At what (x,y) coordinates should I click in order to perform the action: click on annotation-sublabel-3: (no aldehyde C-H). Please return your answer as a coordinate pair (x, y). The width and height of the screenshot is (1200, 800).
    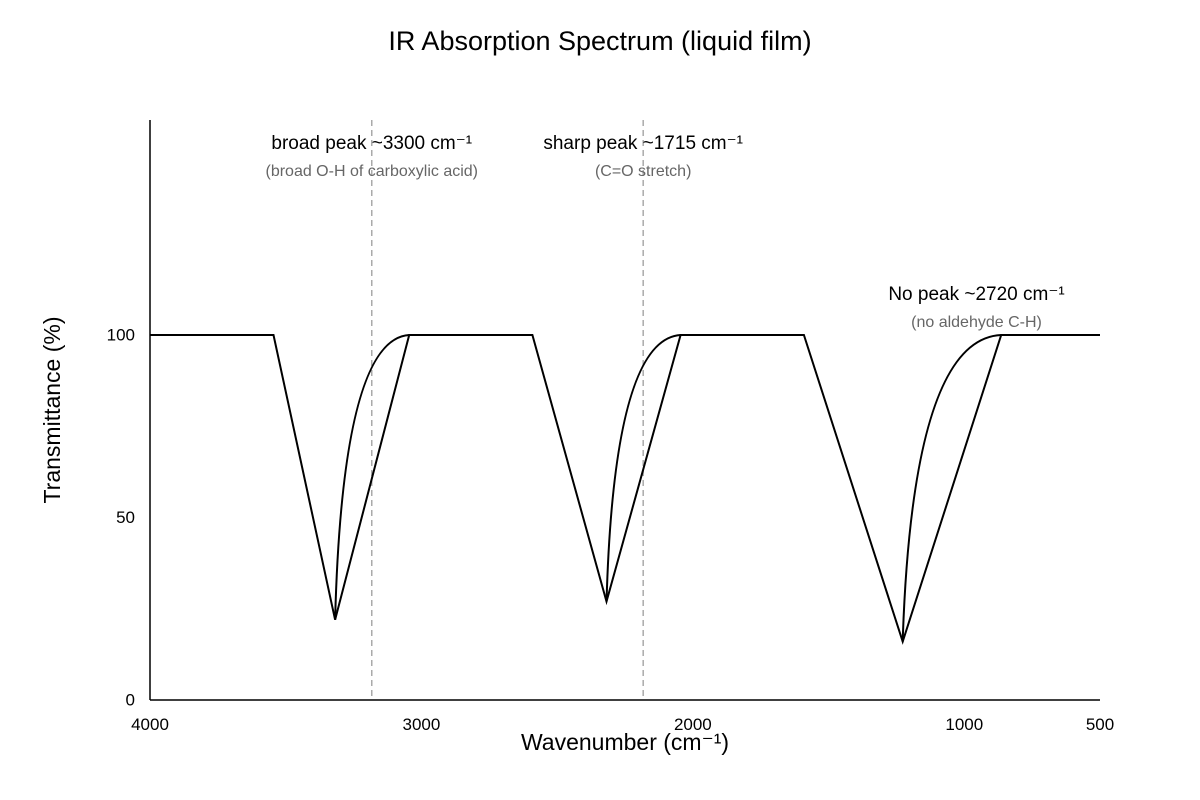
    Looking at the image, I should click on (976, 322).